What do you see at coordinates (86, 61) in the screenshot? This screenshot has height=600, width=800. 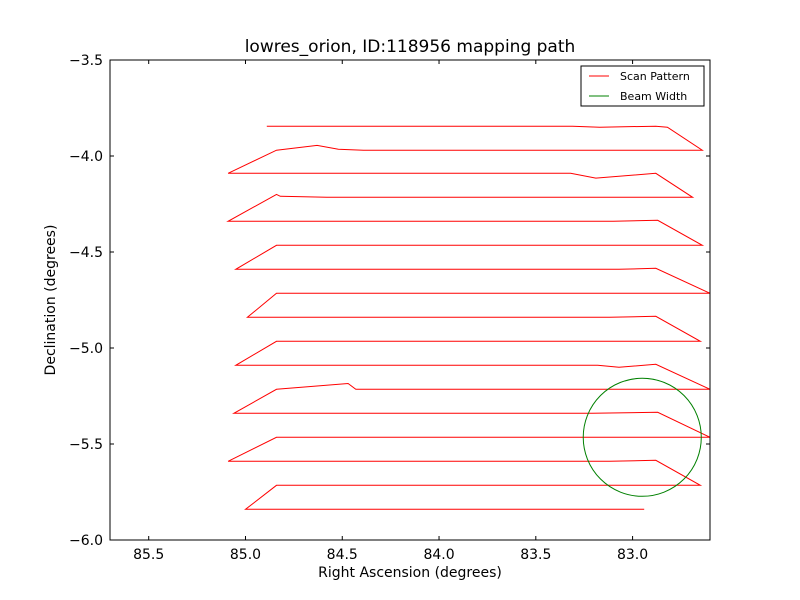 I see `y-tick-label: −3.5` at bounding box center [86, 61].